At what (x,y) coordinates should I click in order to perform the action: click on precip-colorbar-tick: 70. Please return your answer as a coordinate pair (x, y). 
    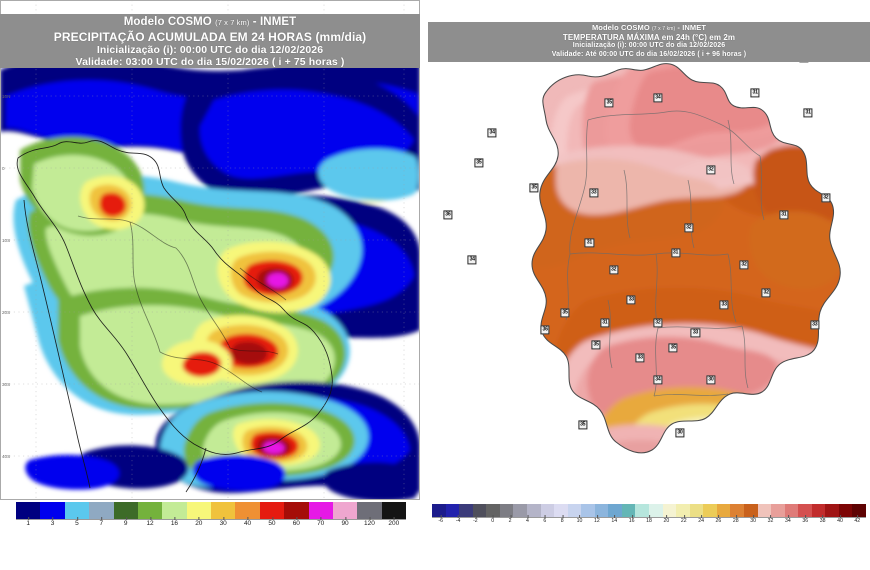
    Looking at the image, I should click on (321, 522).